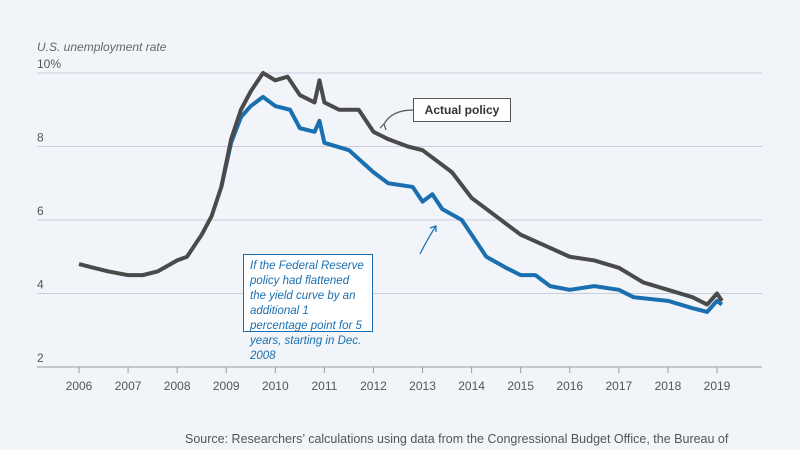 This screenshot has height=450, width=800. What do you see at coordinates (433, 228) in the screenshot?
I see `arrowhead-counterfactual` at bounding box center [433, 228].